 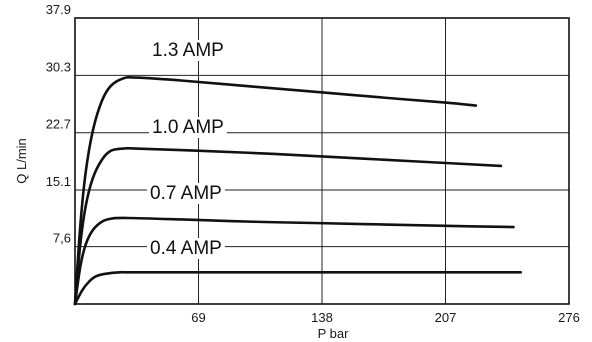 What do you see at coordinates (198, 317) in the screenshot?
I see `x-tick-label: 69` at bounding box center [198, 317].